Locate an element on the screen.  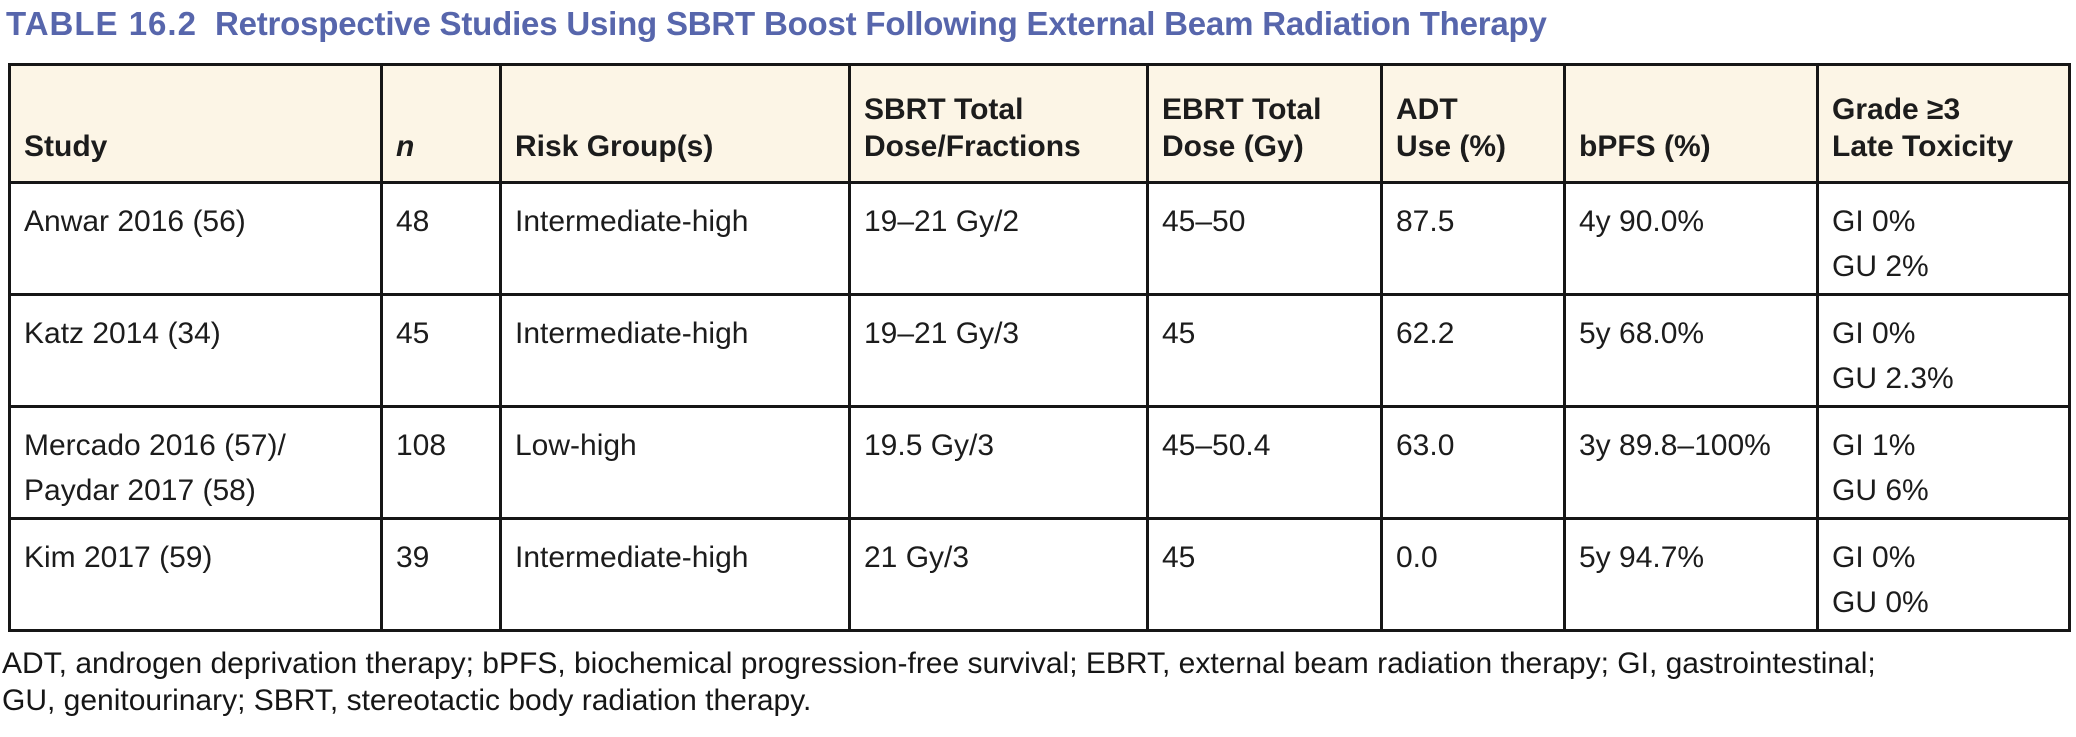
cell-n: 48 is located at coordinates (441, 238).